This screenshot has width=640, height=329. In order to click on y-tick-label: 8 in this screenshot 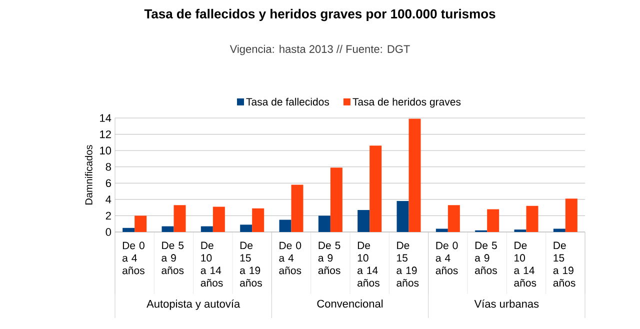, I will do `click(108, 166)`.